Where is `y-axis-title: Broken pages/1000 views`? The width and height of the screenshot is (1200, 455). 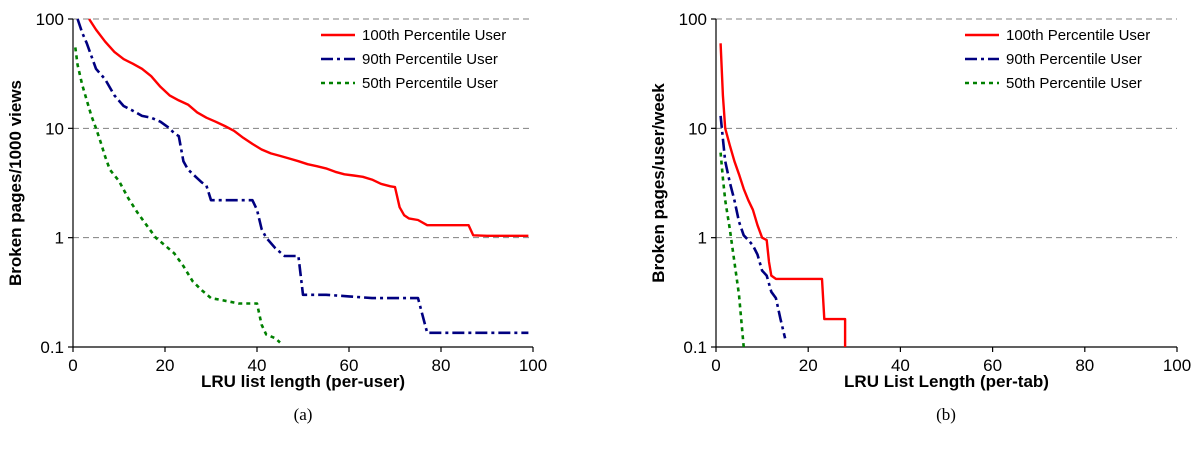 y-axis-title: Broken pages/1000 views is located at coordinates (15, 183).